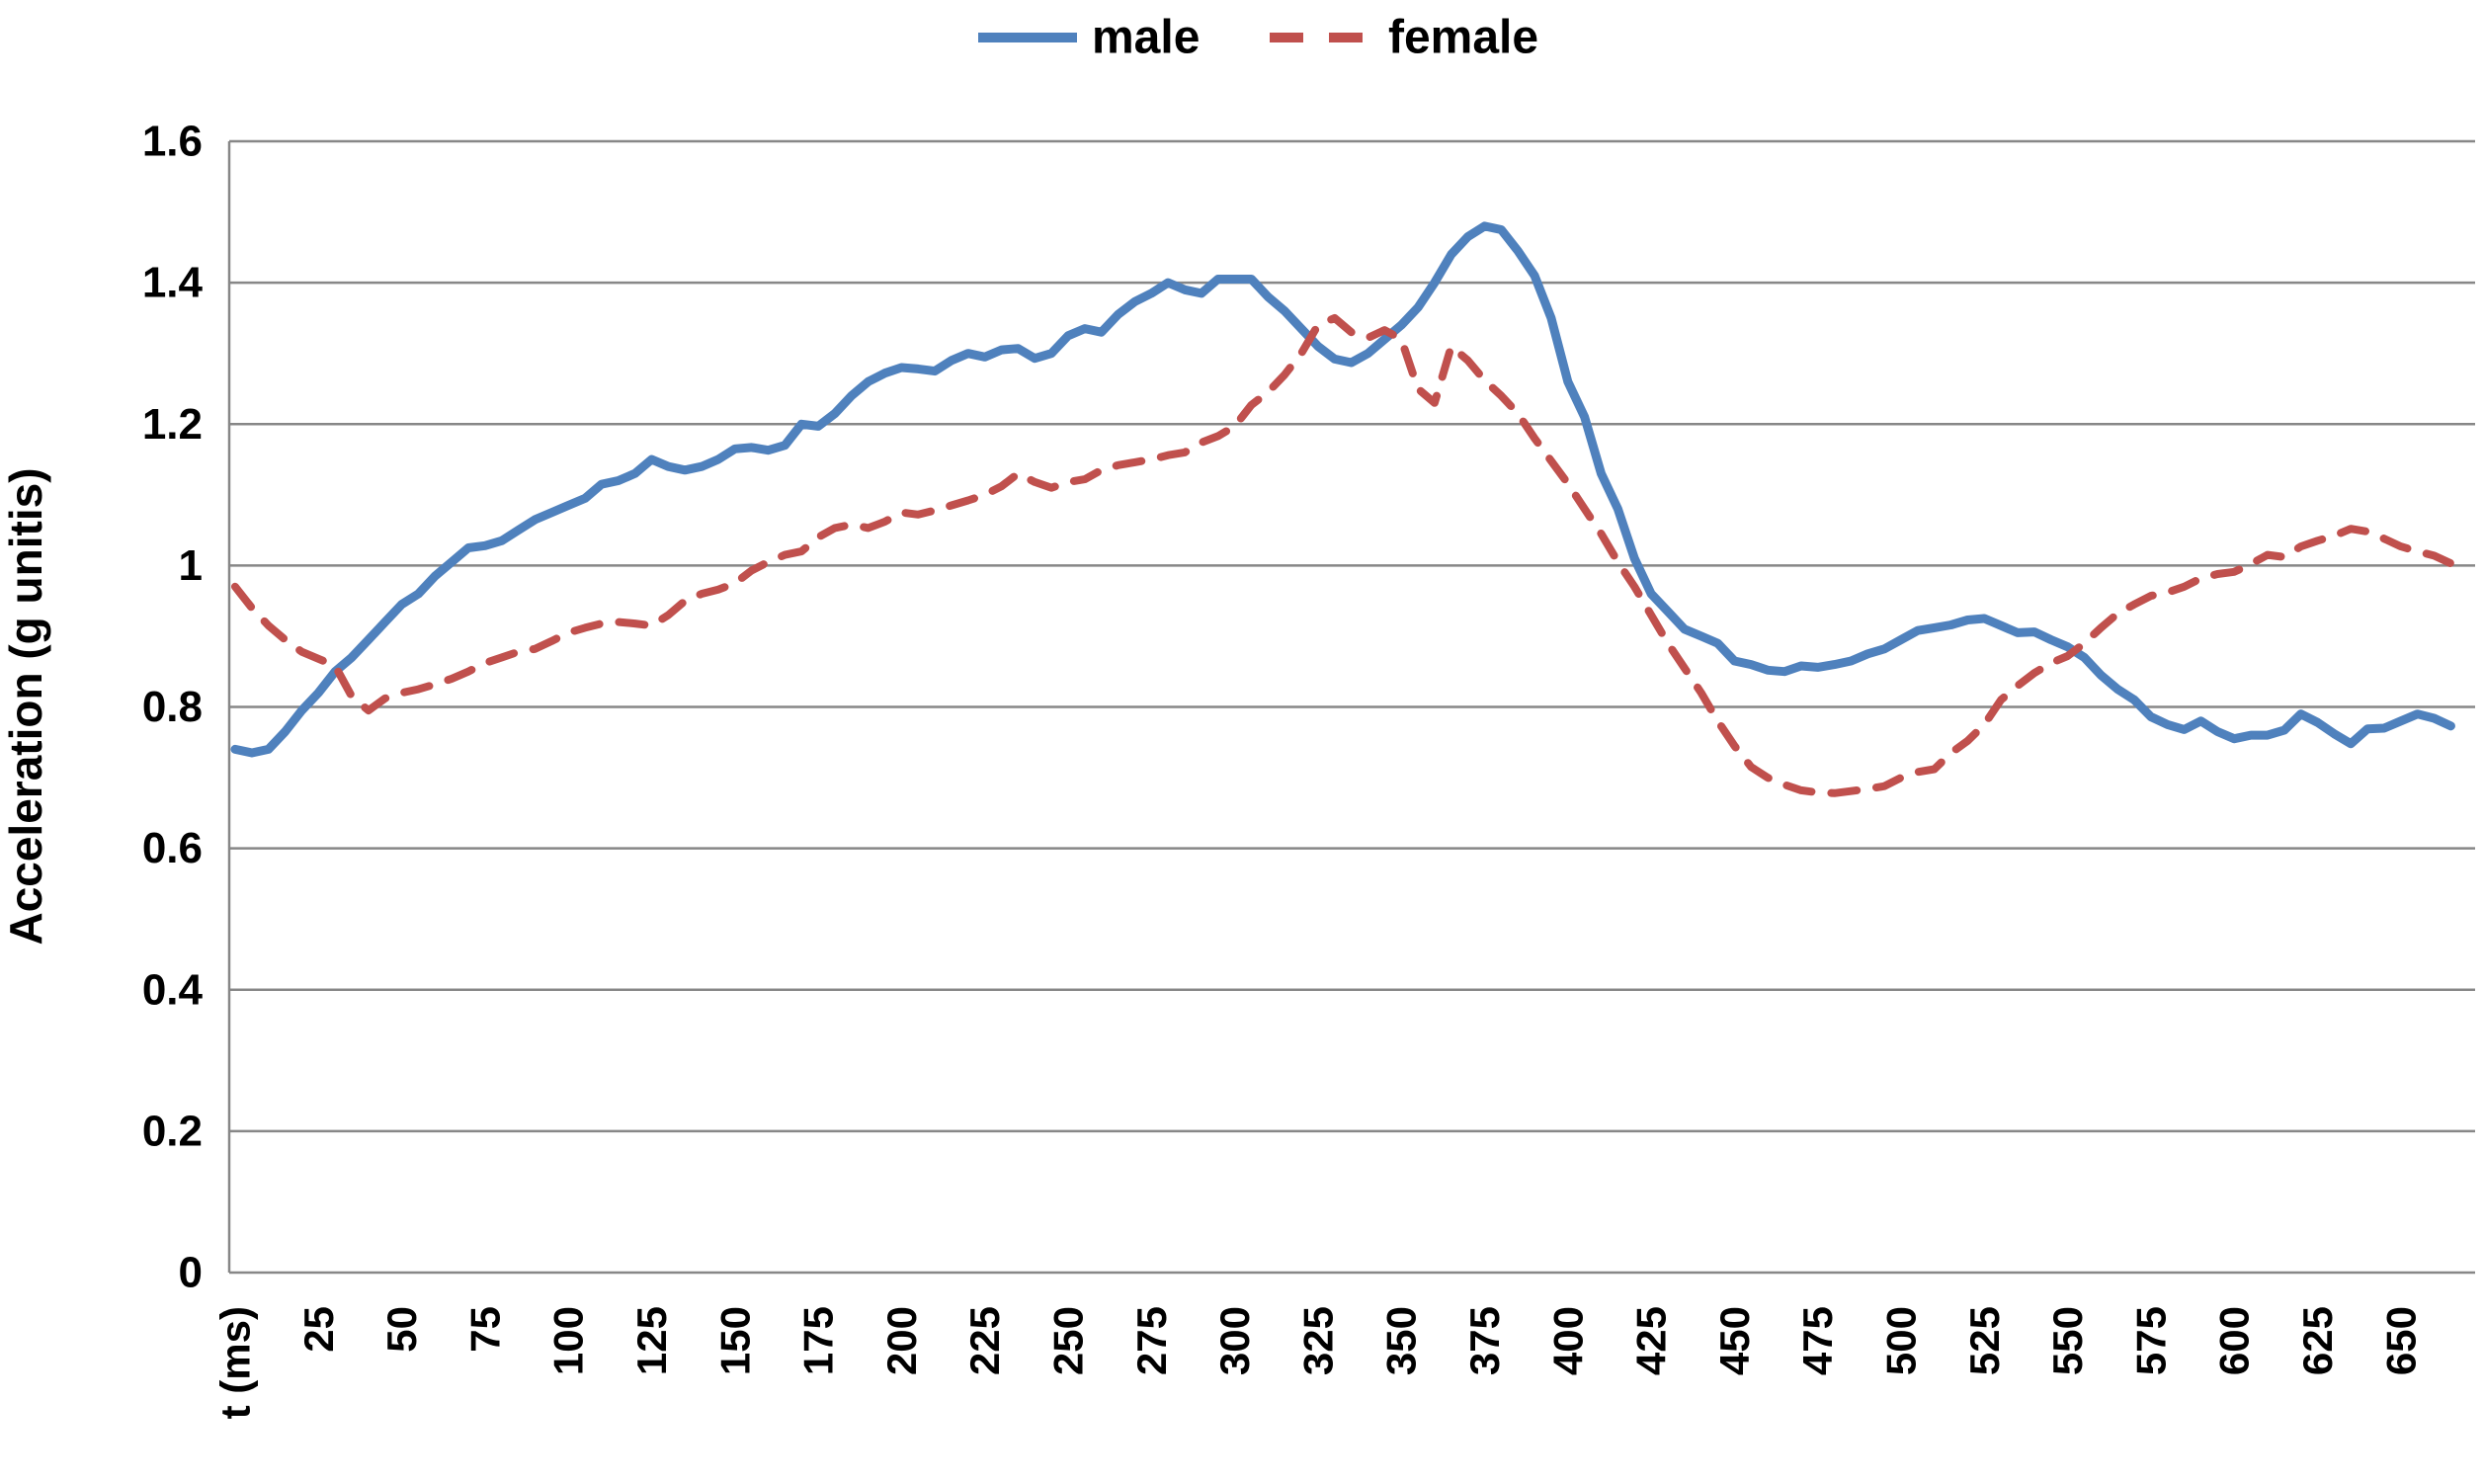 This screenshot has width=2484, height=1484. I want to click on x-tick-label: 575, so click(2150, 1340).